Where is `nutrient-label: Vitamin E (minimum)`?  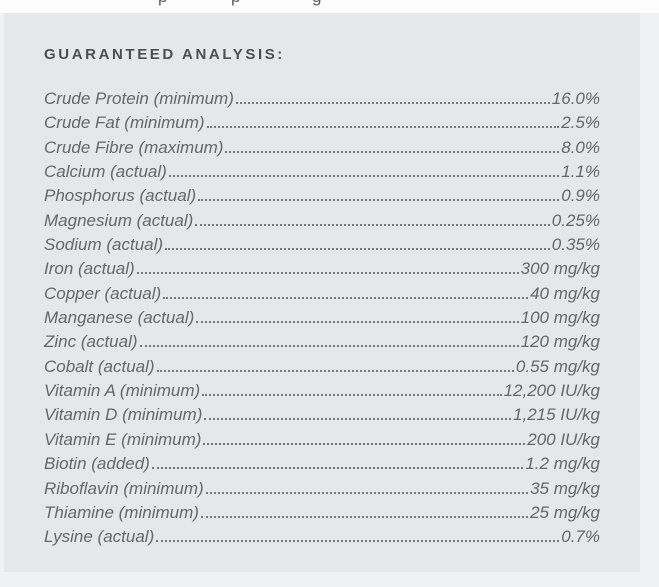 nutrient-label: Vitamin E (minimum) is located at coordinates (123, 439).